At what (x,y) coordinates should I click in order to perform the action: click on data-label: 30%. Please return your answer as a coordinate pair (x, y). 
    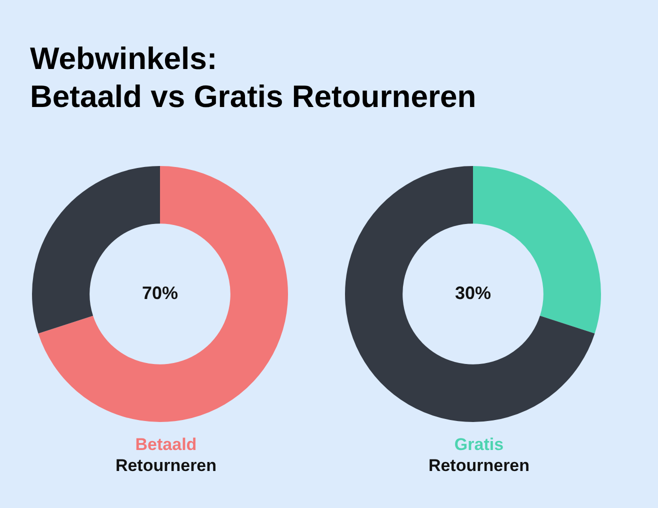
    Looking at the image, I should click on (473, 292).